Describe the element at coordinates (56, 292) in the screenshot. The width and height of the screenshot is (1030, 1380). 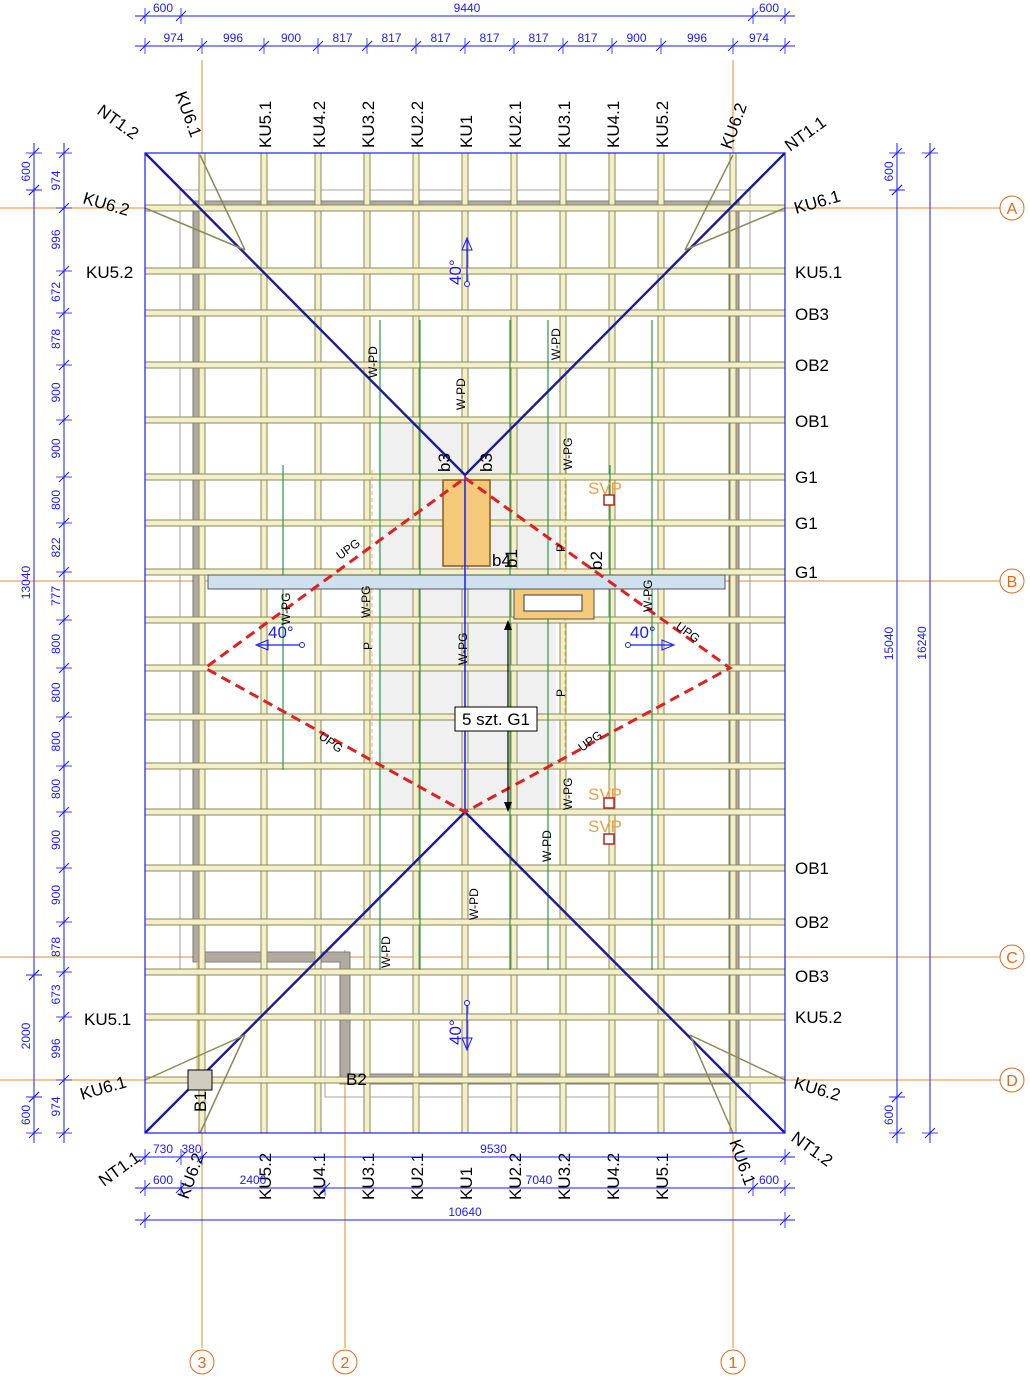
I see `dim-value: 672` at that location.